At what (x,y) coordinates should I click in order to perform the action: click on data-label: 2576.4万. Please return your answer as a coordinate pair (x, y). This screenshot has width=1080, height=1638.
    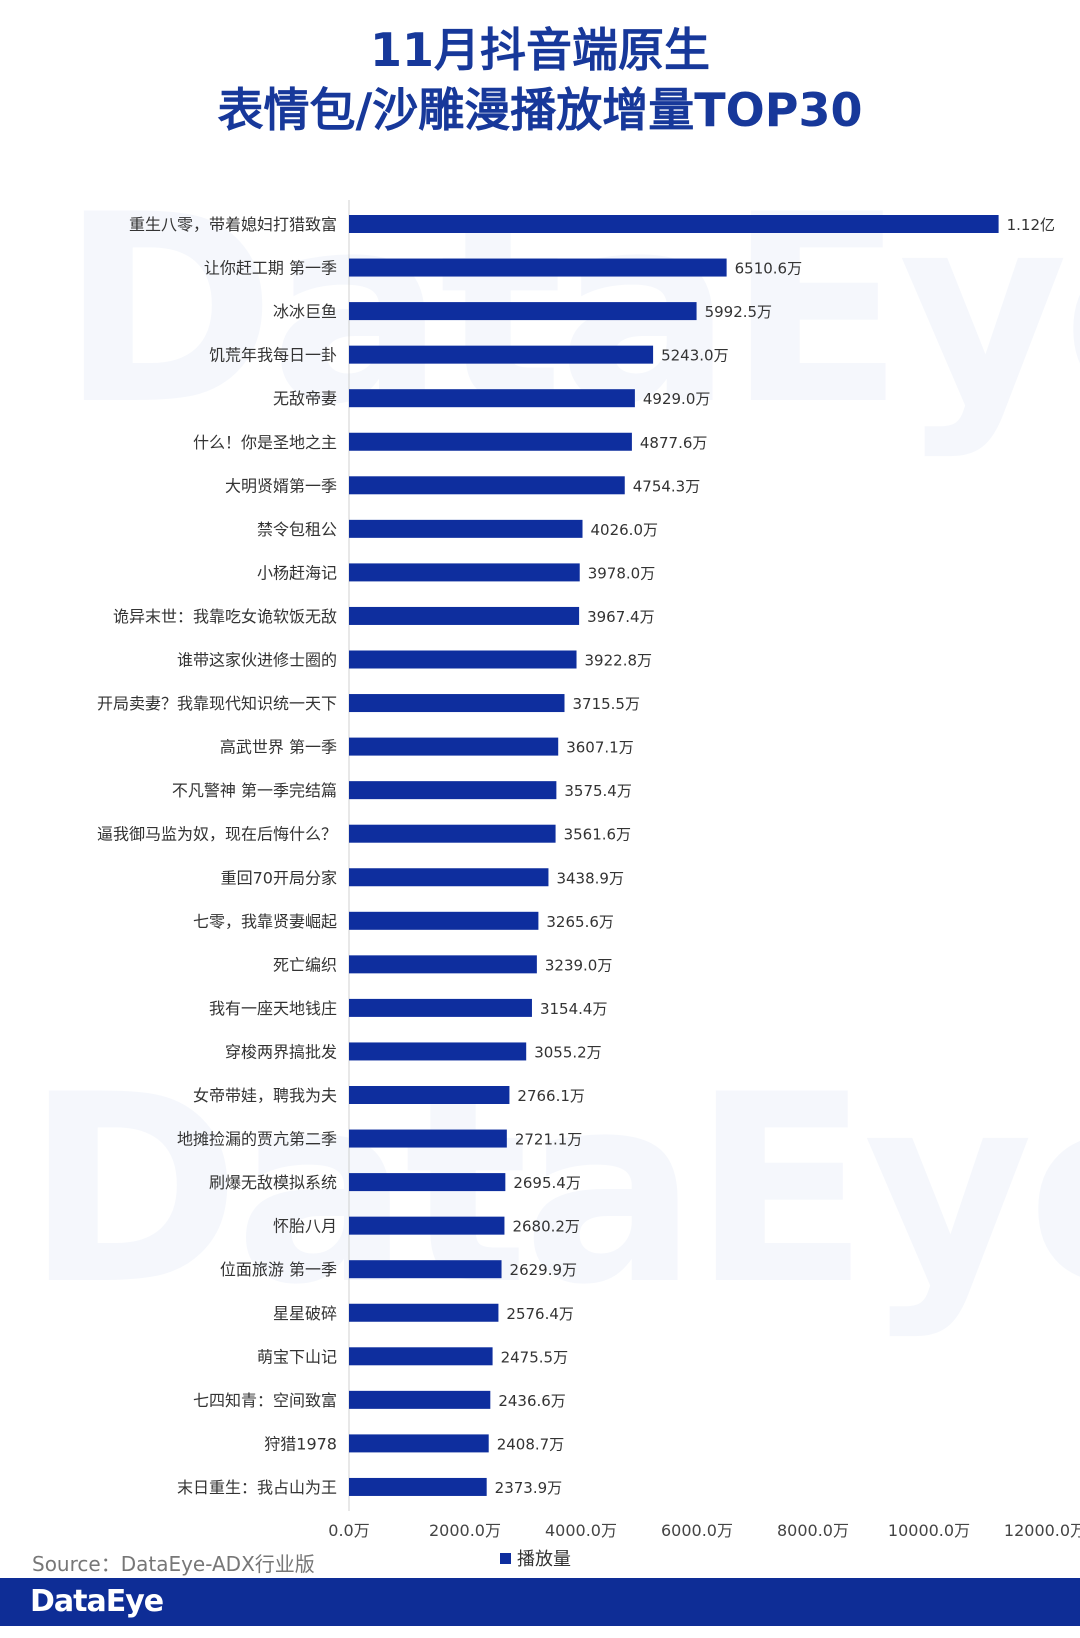
    Looking at the image, I should click on (540, 1314).